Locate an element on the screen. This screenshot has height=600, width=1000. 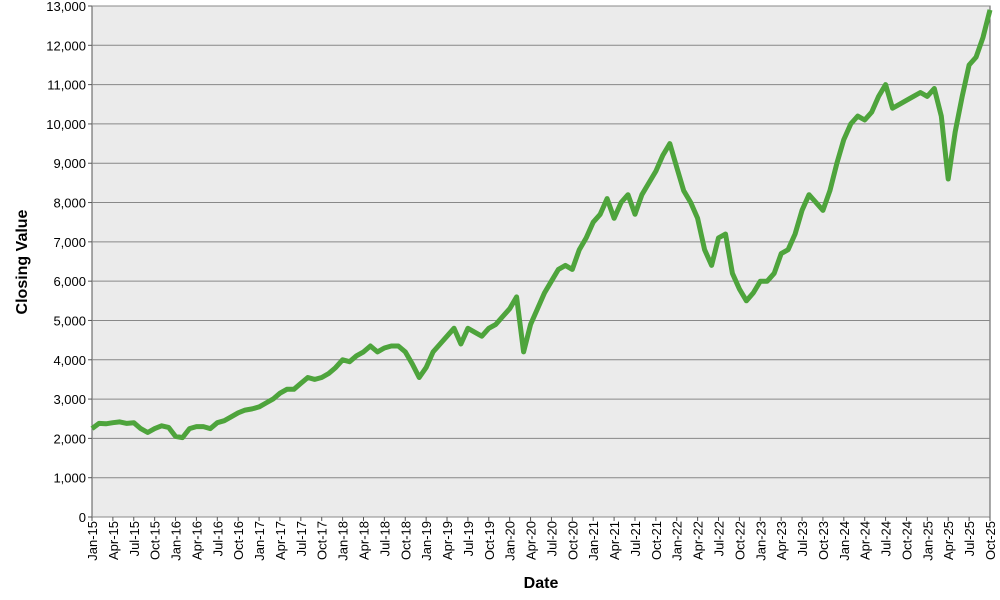
x-tick-label: Jan-18 is located at coordinates (343, 541).